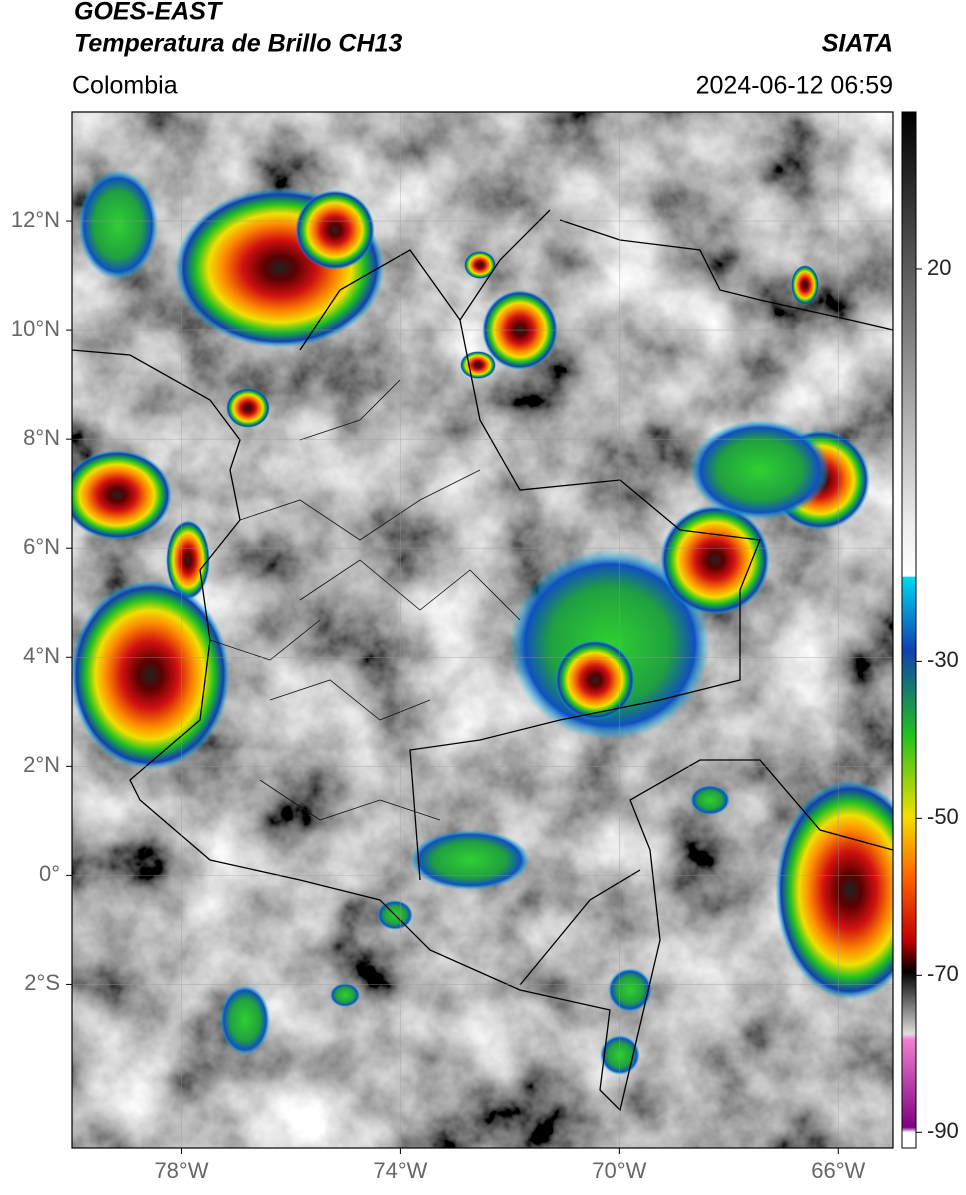  I want to click on y-tick-label: 0°, so click(49, 873).